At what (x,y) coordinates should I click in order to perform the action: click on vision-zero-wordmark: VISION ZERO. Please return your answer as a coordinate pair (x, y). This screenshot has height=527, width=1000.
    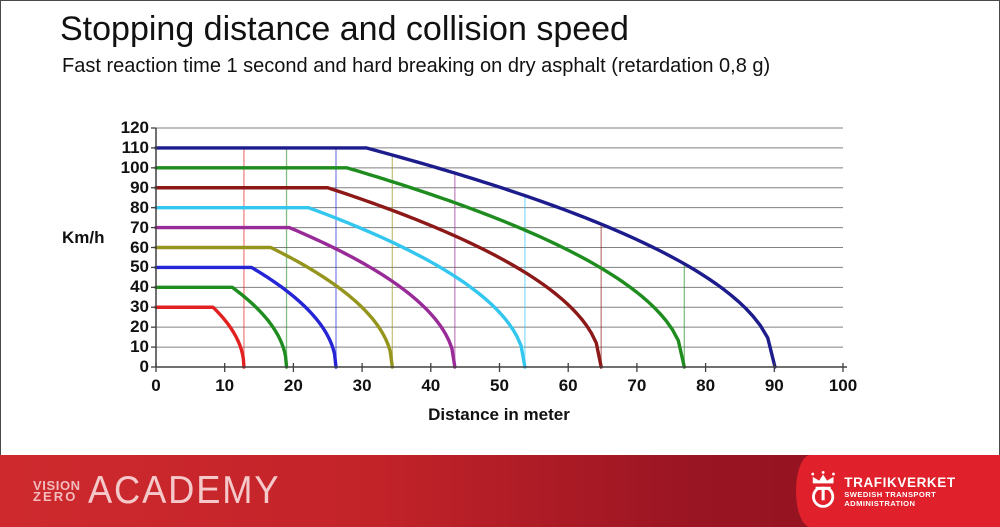
    Looking at the image, I should click on (57, 491).